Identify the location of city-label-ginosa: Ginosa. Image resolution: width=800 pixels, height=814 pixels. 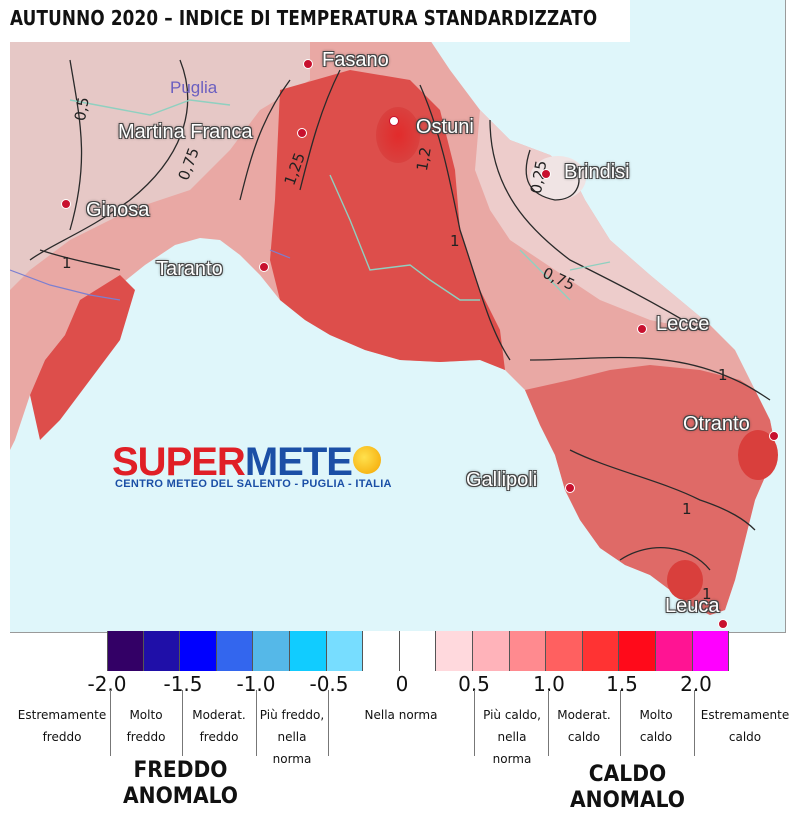
(118, 210).